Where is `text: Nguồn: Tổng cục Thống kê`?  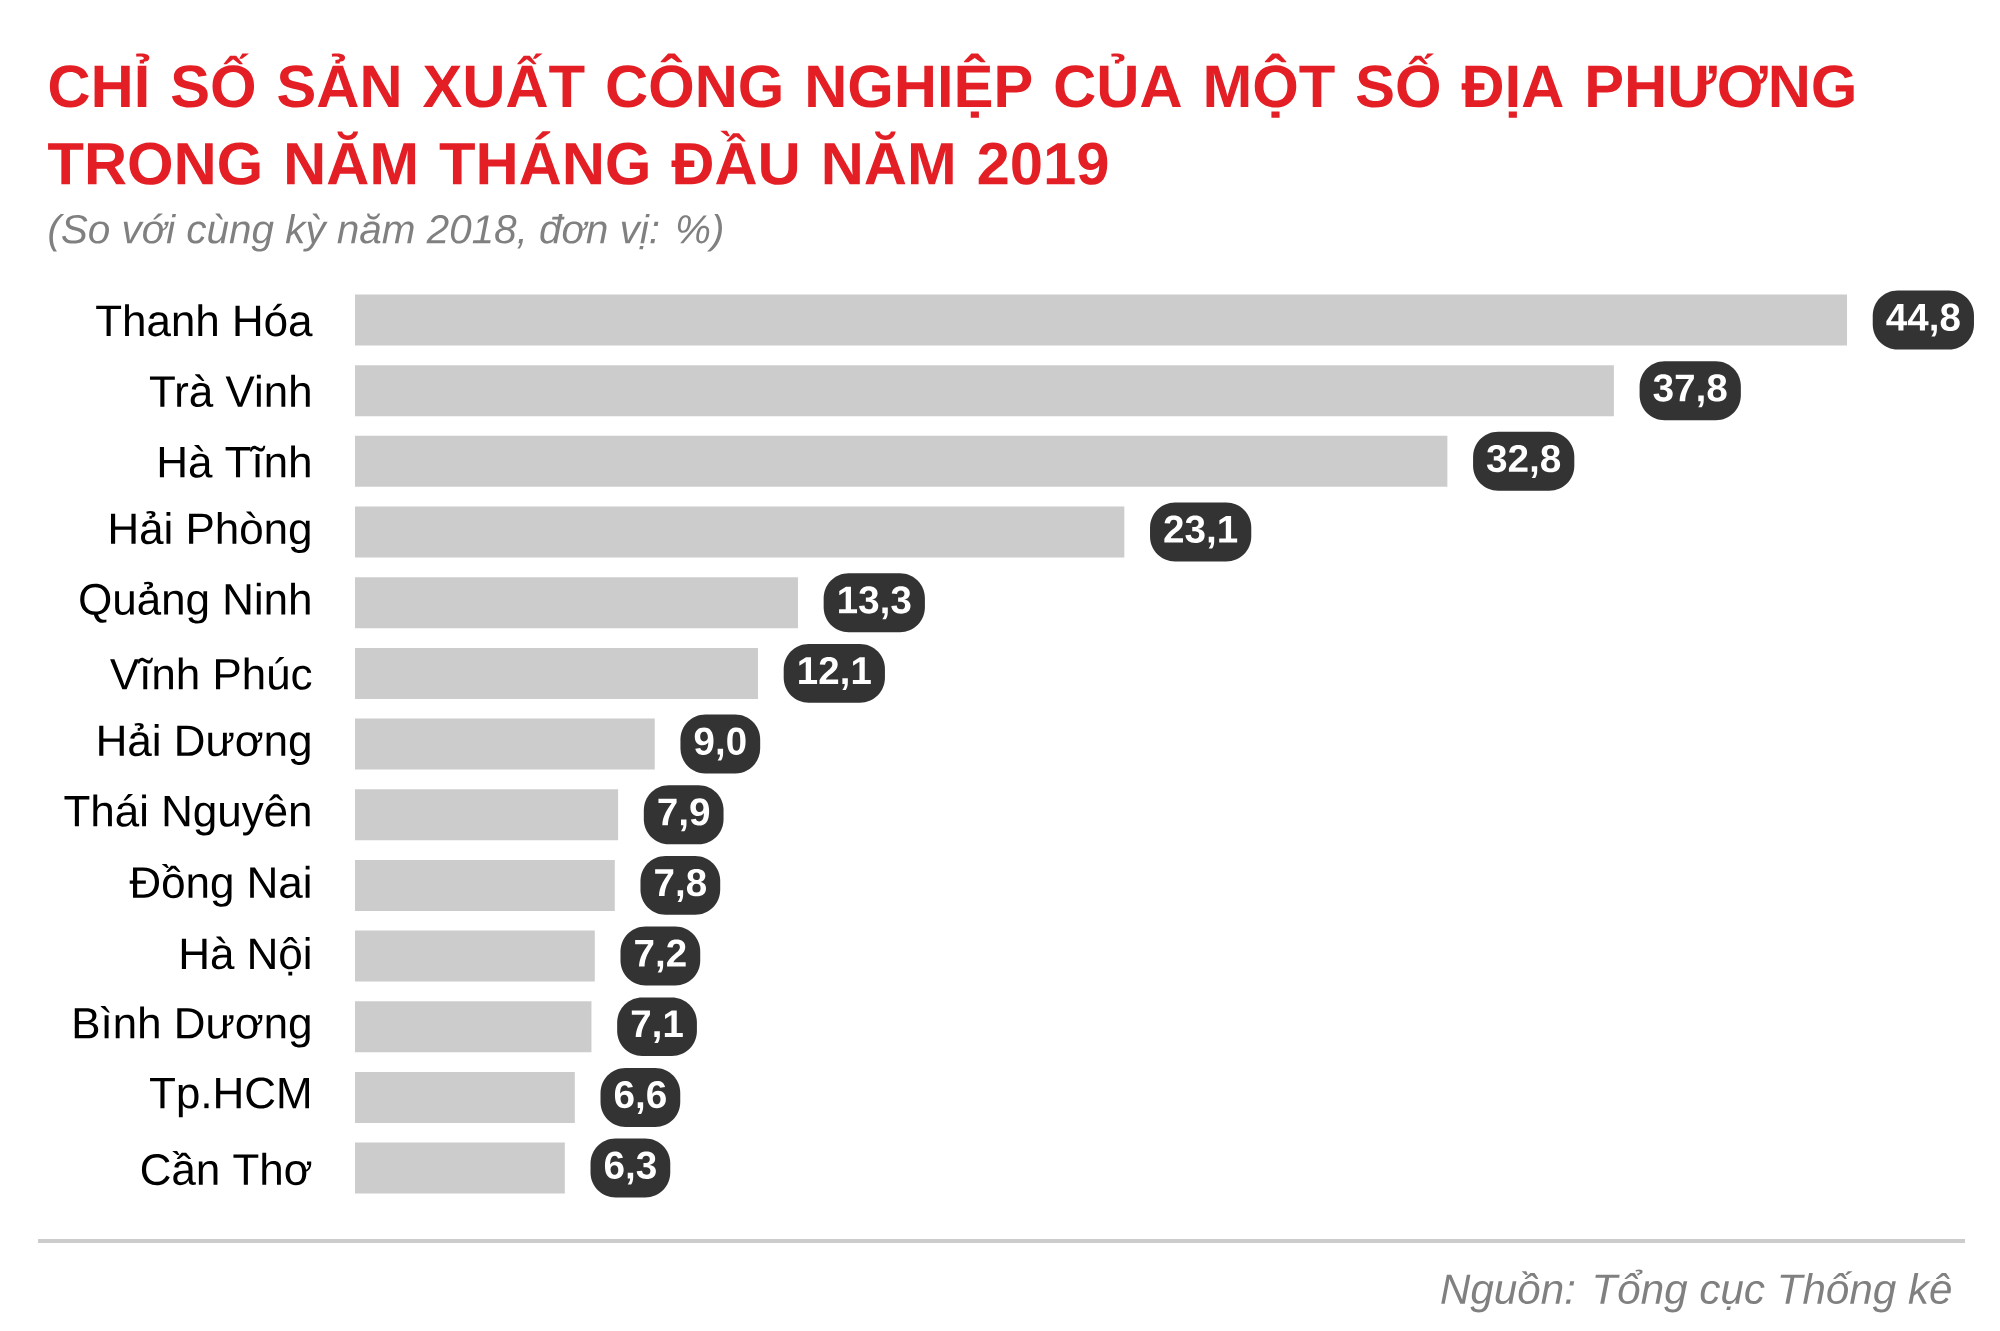 text: Nguồn: Tổng cục Thống kê is located at coordinates (1696, 1291).